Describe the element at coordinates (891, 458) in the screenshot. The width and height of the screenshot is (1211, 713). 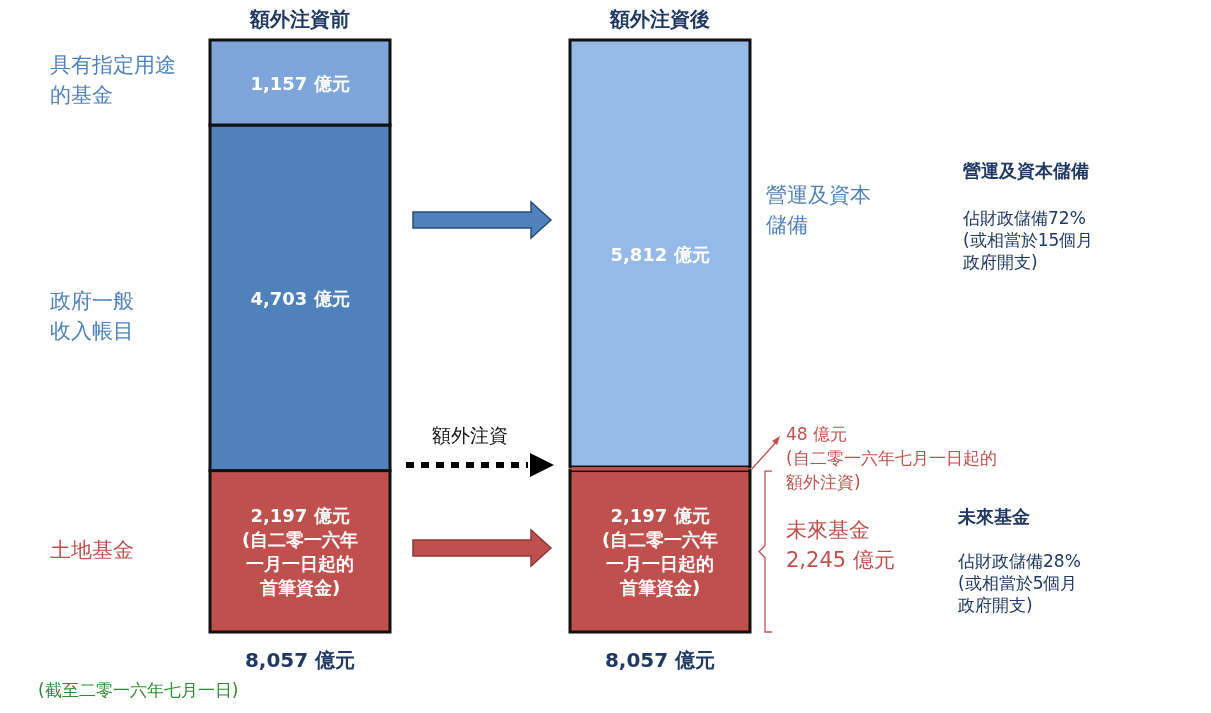
I see `annotation: 48 億元 (自二零一六年七月一日起的額外注資)` at that location.